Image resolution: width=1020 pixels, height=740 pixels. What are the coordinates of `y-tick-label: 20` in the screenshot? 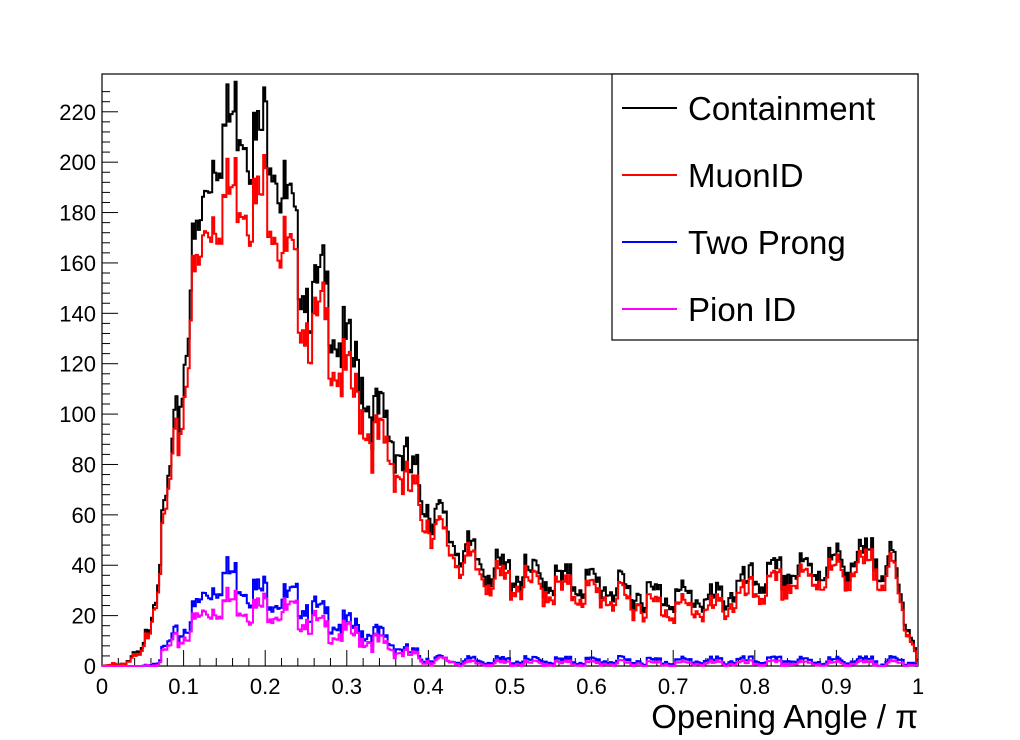 It's located at (84, 616).